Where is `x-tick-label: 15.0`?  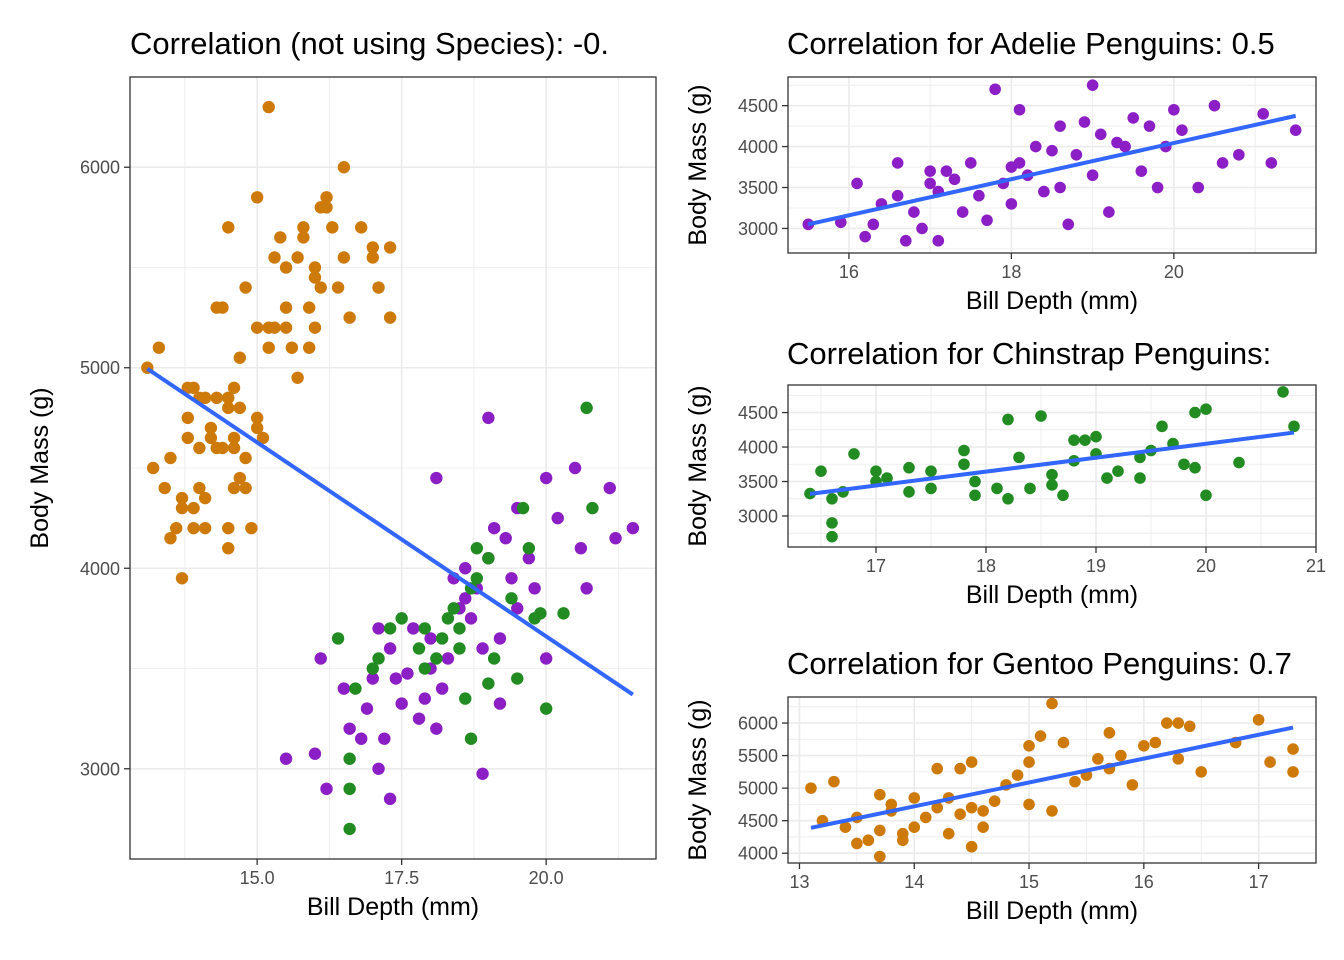 x-tick-label: 15.0 is located at coordinates (257, 878).